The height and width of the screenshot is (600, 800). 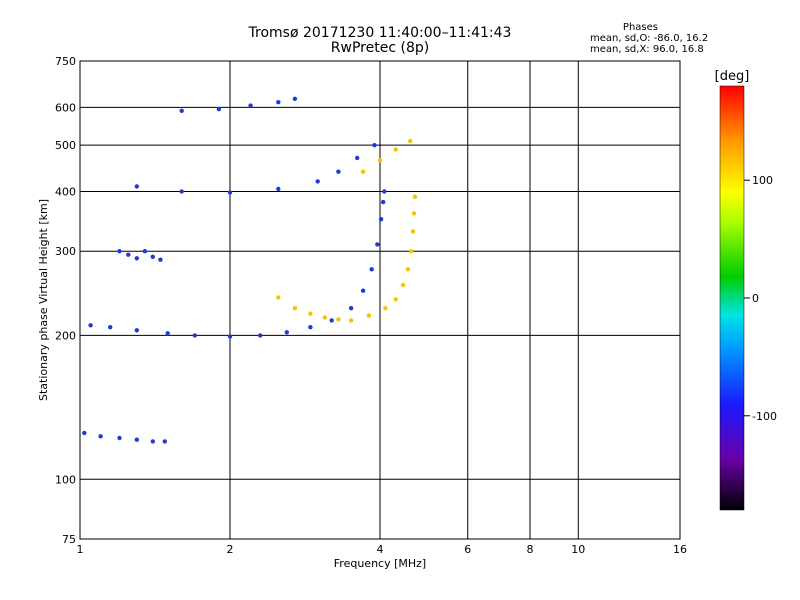 I want to click on x-tick-label: 10, so click(x=578, y=549).